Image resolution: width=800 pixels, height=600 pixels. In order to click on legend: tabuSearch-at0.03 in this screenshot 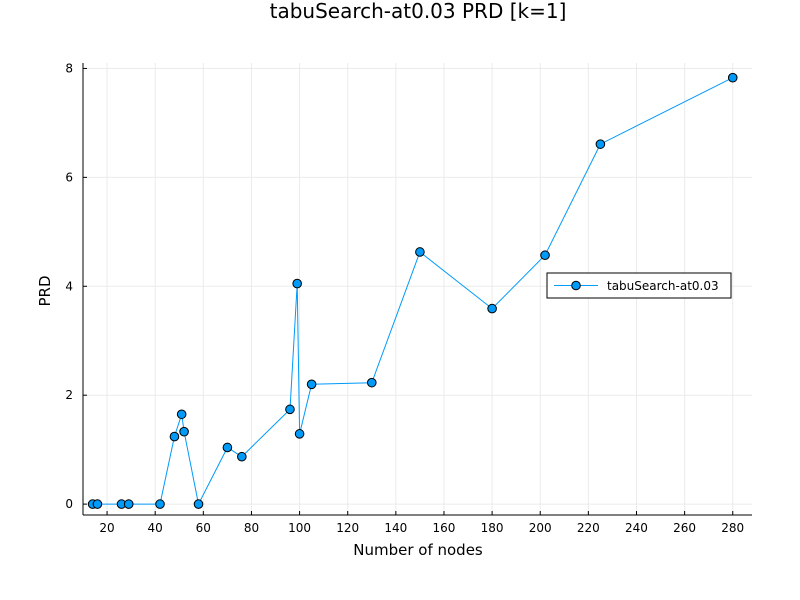, I will do `click(639, 285)`.